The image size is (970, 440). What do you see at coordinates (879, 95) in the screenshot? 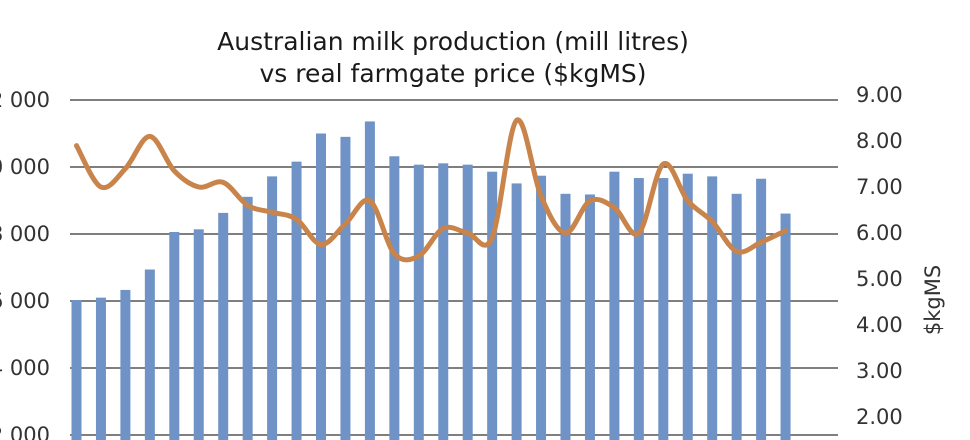
I see `right-tick-label: 9.00` at bounding box center [879, 95].